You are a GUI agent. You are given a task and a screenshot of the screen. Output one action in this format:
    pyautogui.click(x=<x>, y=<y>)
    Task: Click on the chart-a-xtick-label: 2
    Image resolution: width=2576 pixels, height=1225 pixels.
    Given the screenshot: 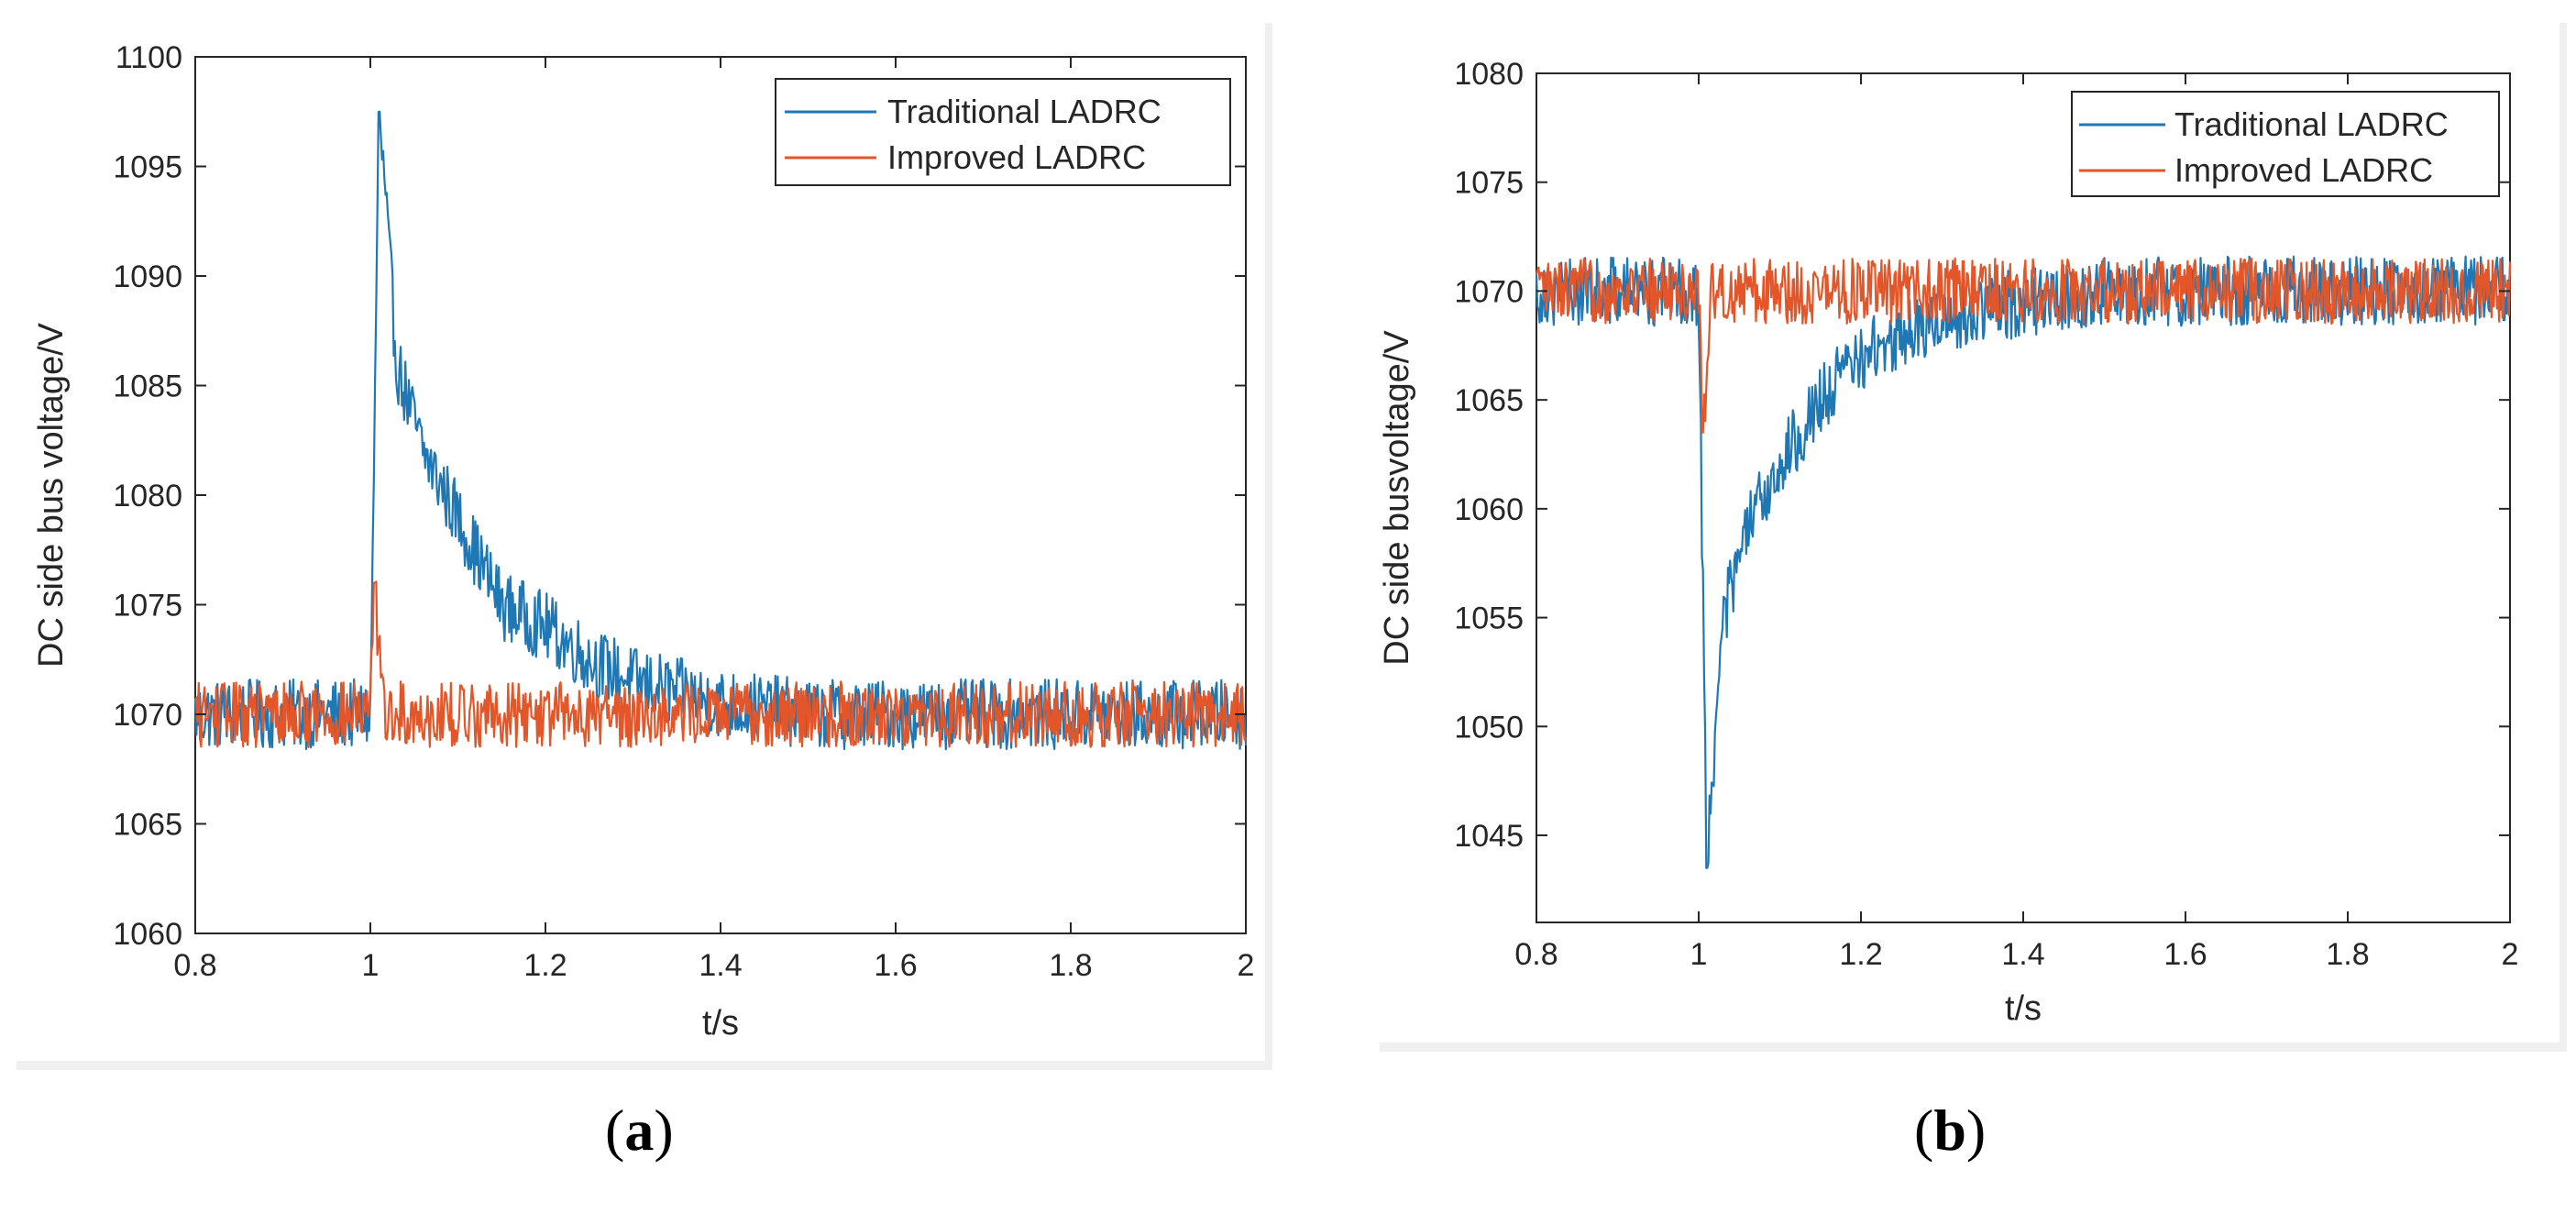 What is the action you would take?
    pyautogui.click(x=1246, y=965)
    